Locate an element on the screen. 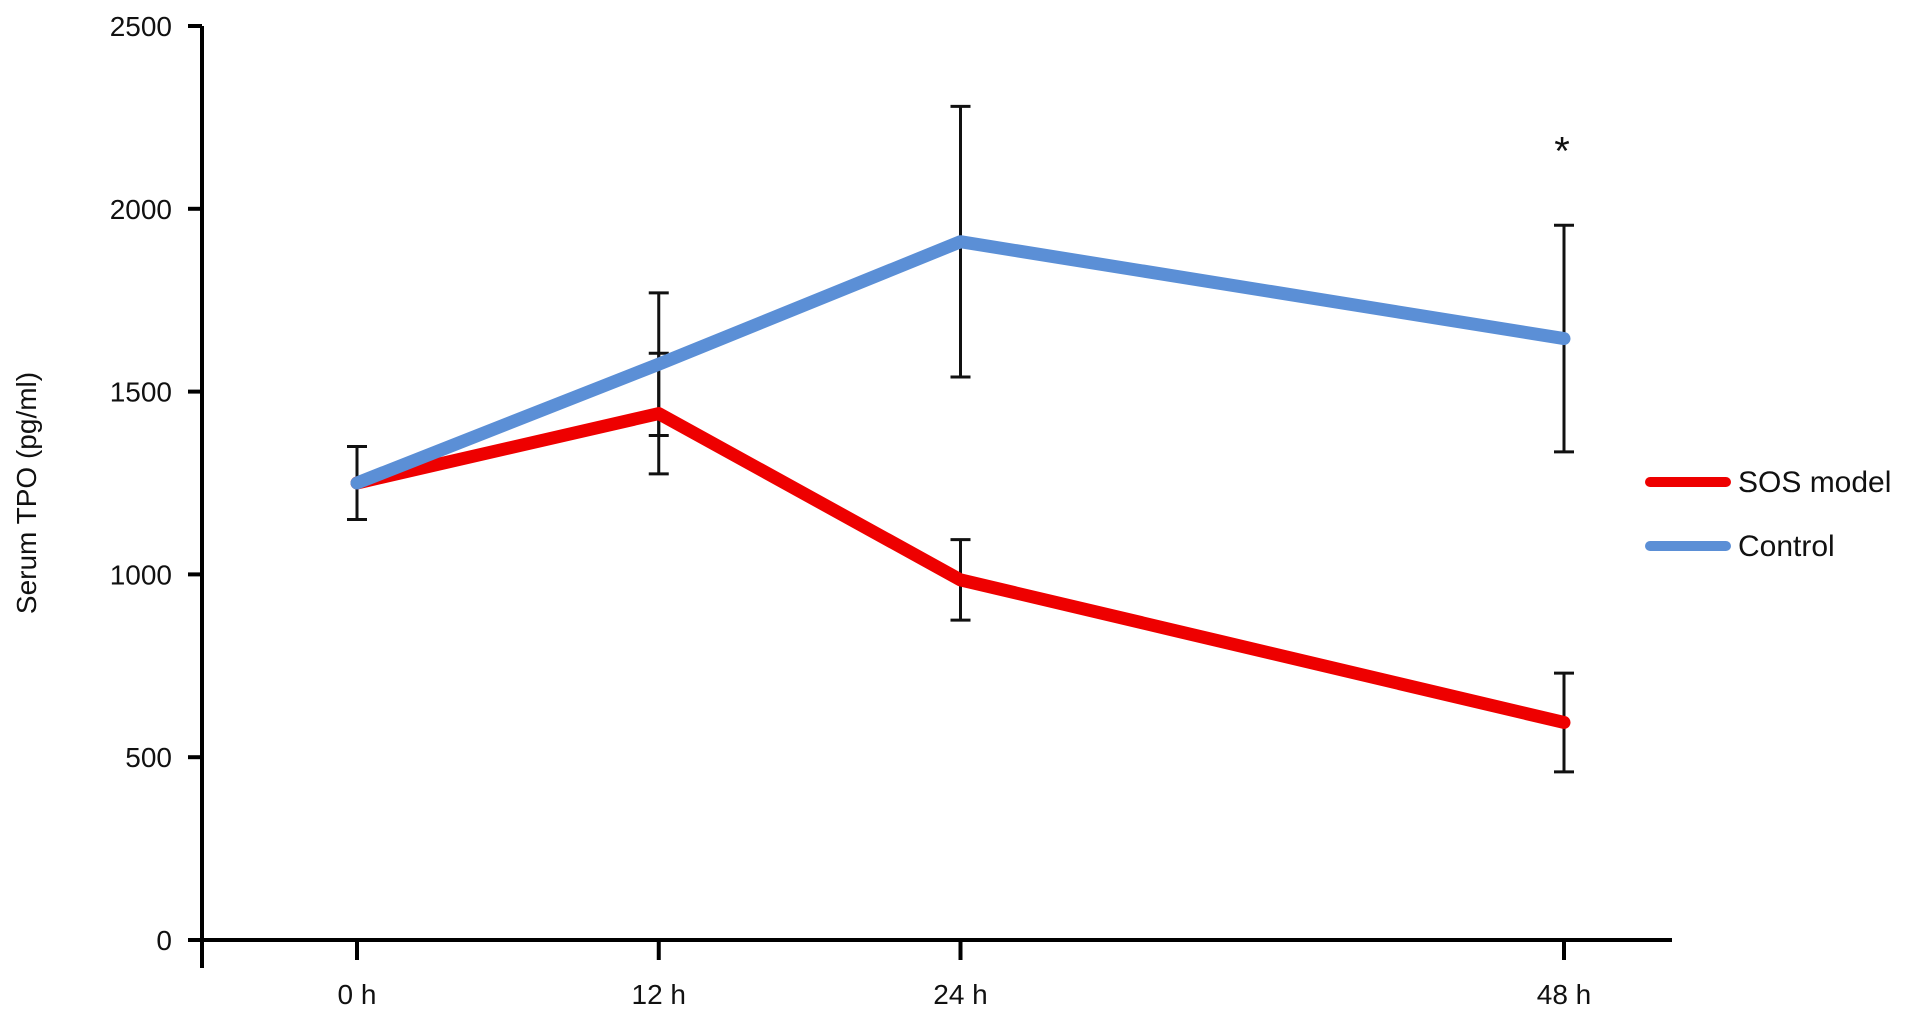  x-tick-label: 0 h is located at coordinates (357, 994).